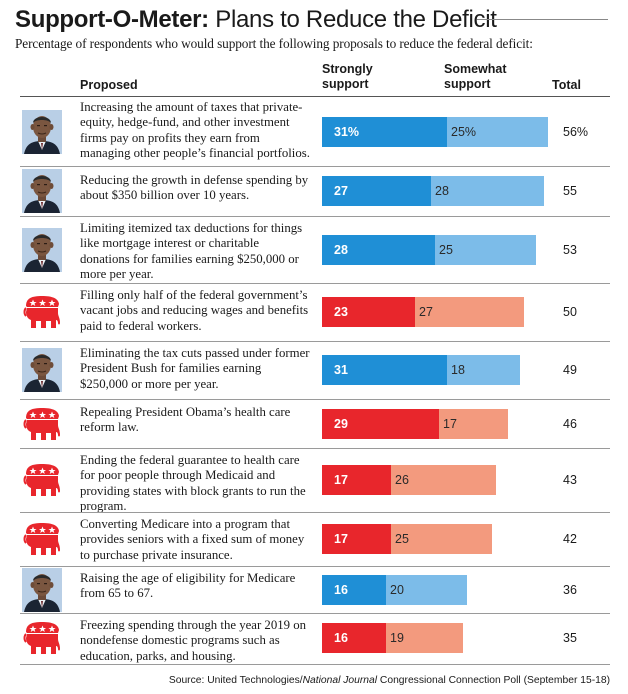 Image resolution: width=628 pixels, height=694 pixels. I want to click on header-total: Total, so click(566, 85).